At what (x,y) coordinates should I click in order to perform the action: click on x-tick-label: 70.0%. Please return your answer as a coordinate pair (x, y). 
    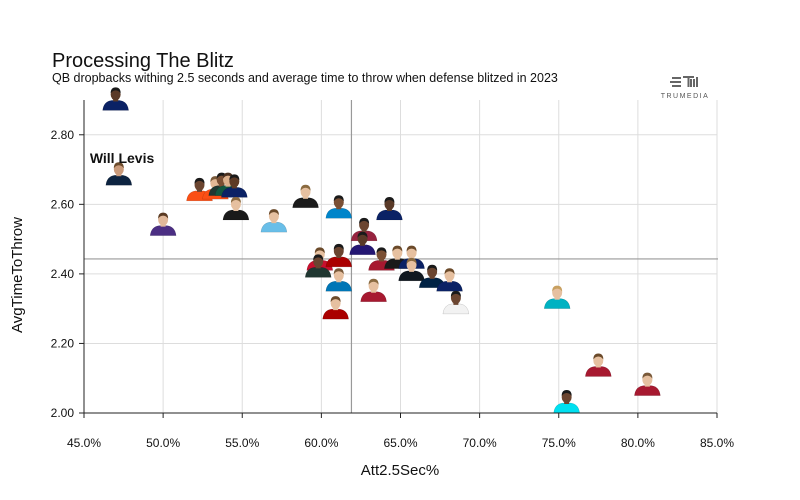
    Looking at the image, I should click on (480, 443).